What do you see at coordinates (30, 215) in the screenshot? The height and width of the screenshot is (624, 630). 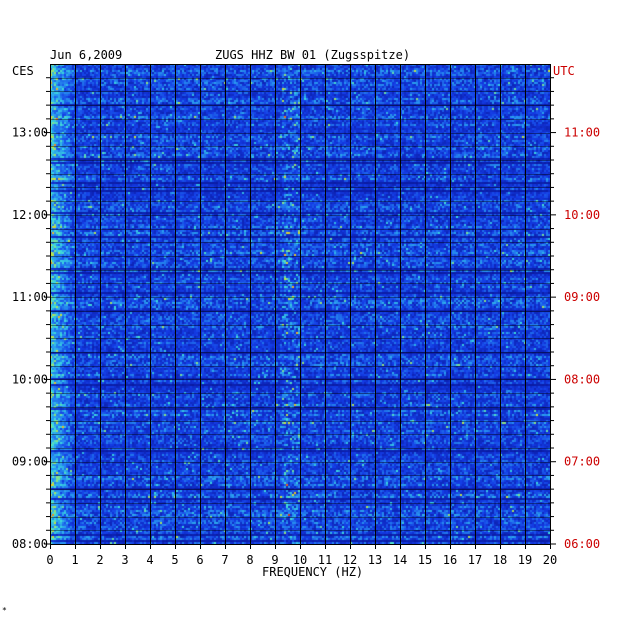 I see `left-tick-label: 12:00` at bounding box center [30, 215].